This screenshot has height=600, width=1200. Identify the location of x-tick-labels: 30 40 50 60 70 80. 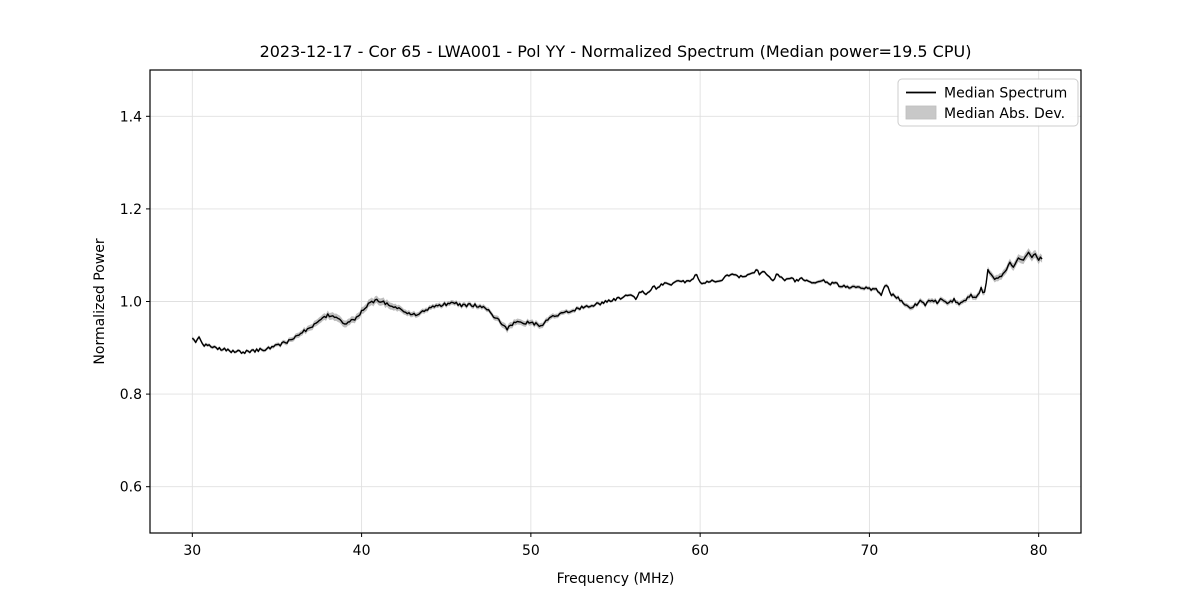
(615, 551).